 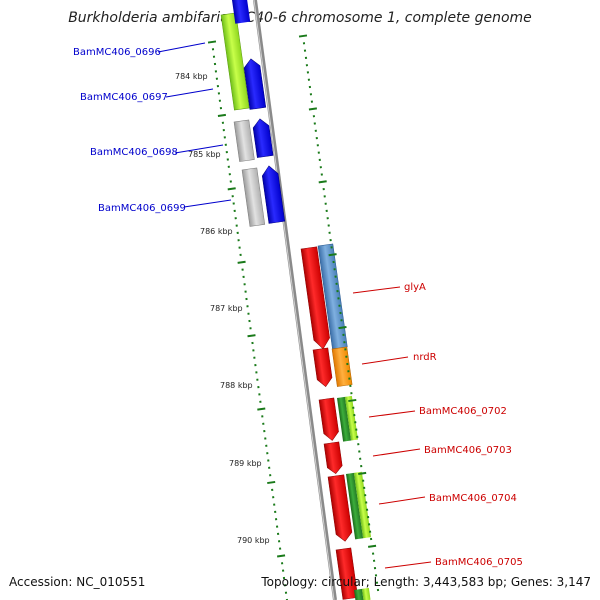 What do you see at coordinates (245, 463) in the screenshot?
I see `kbp-label-789: 789 kbp` at bounding box center [245, 463].